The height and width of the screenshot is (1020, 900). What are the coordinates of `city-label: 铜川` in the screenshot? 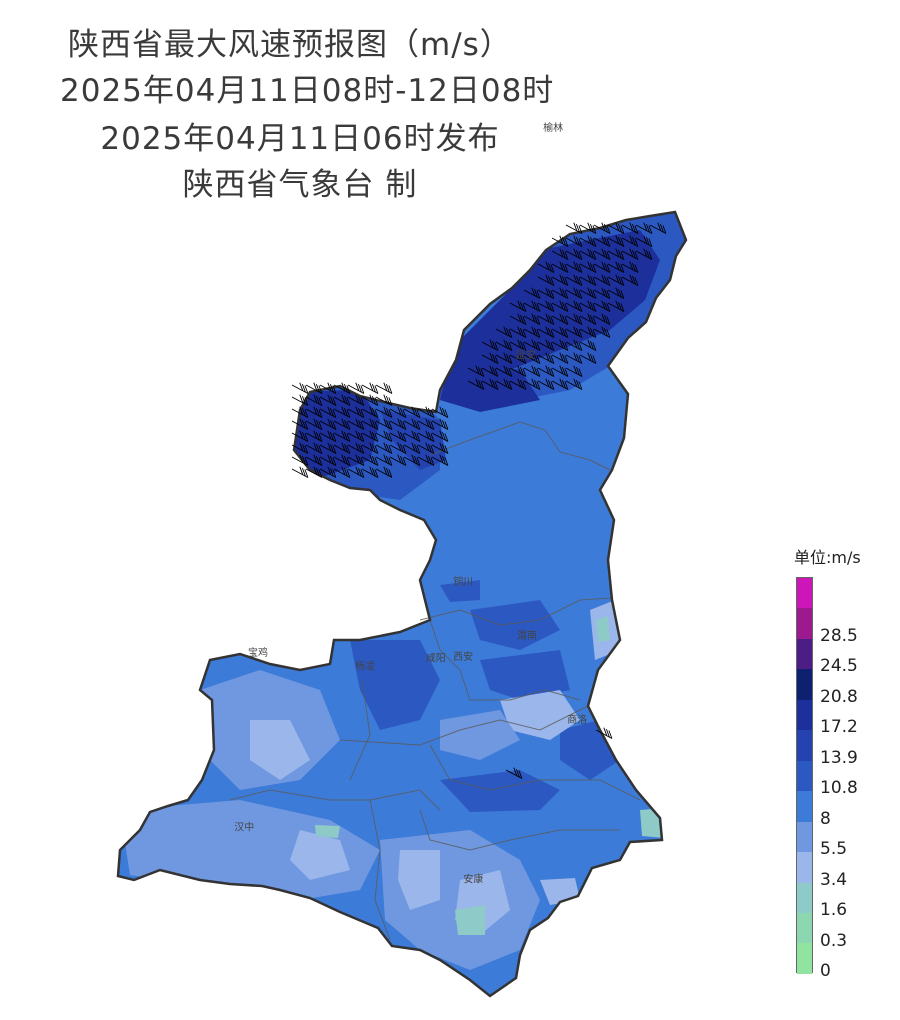 It's located at (463, 582).